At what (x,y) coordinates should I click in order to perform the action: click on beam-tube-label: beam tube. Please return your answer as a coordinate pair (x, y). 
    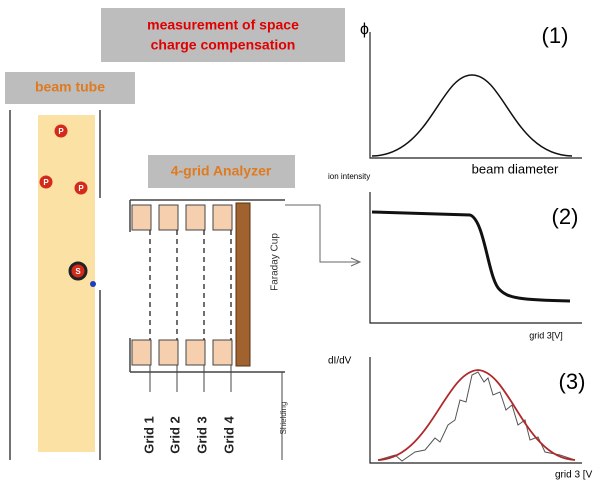
    Looking at the image, I should click on (70, 87).